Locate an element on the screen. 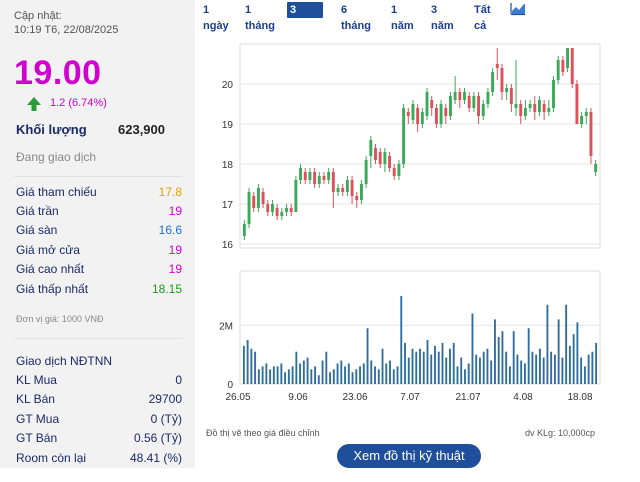 The height and width of the screenshot is (482, 640). foreign-trading-title: Giao dịch NĐTNN is located at coordinates (101, 361).